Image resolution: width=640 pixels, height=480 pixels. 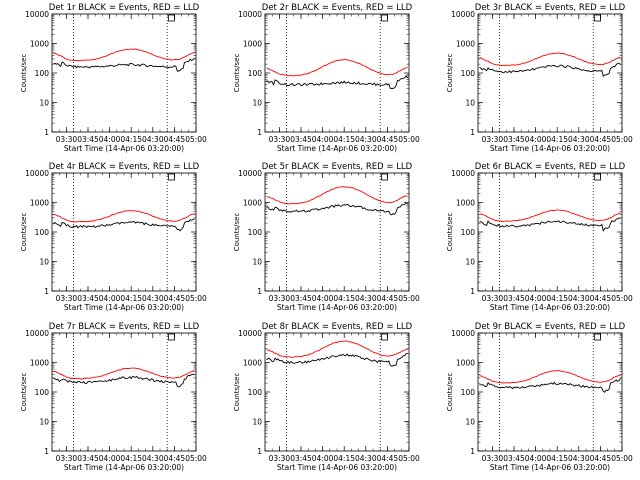 What do you see at coordinates (124, 8) in the screenshot?
I see `panel-title: Det 1r BLACK = Events, RED = LLD` at bounding box center [124, 8].